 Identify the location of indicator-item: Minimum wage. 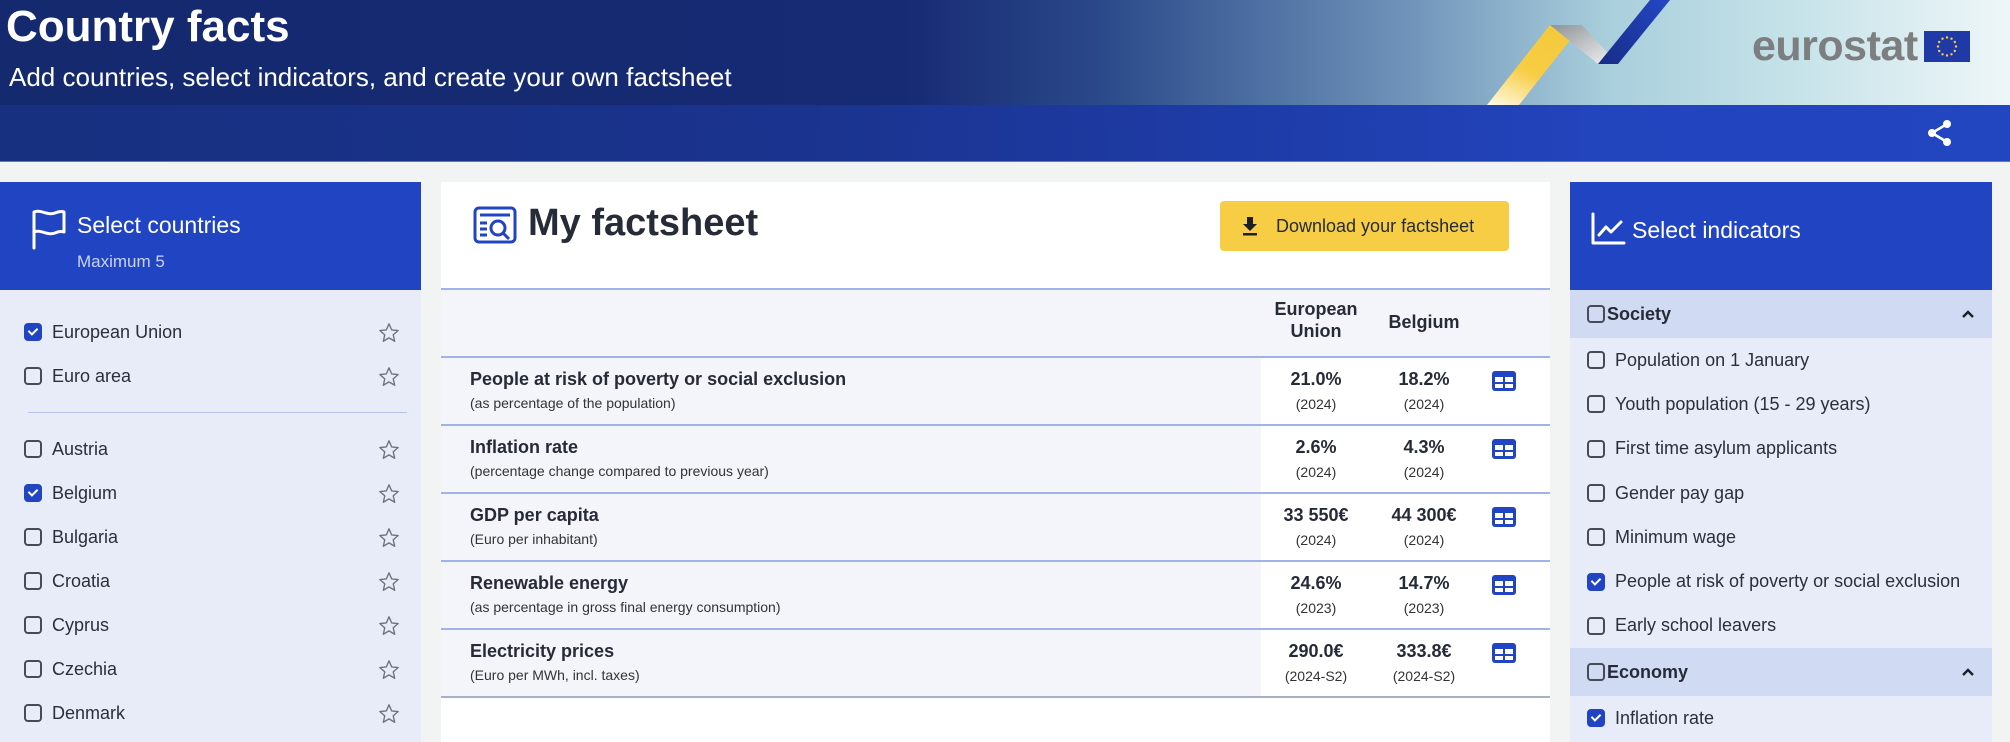
(1781, 537).